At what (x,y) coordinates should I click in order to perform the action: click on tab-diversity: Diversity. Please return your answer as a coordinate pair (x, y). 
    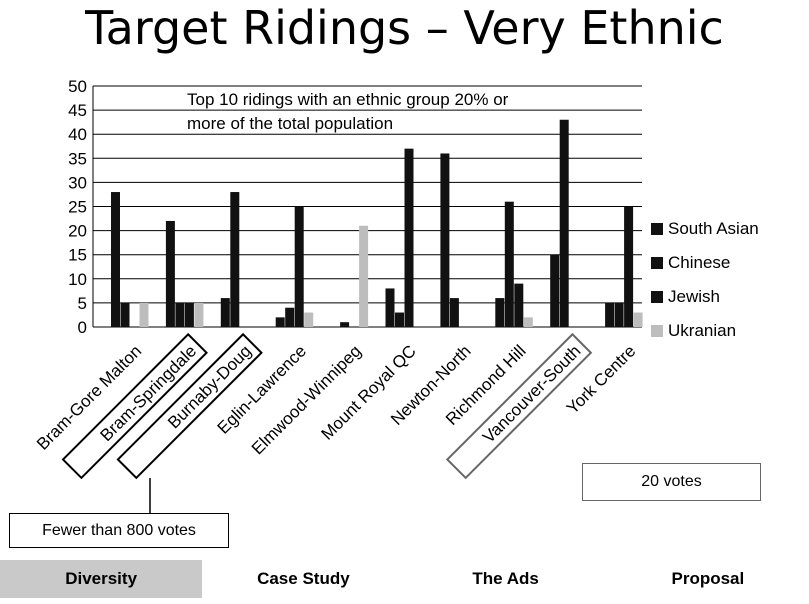
    Looking at the image, I should click on (101, 579).